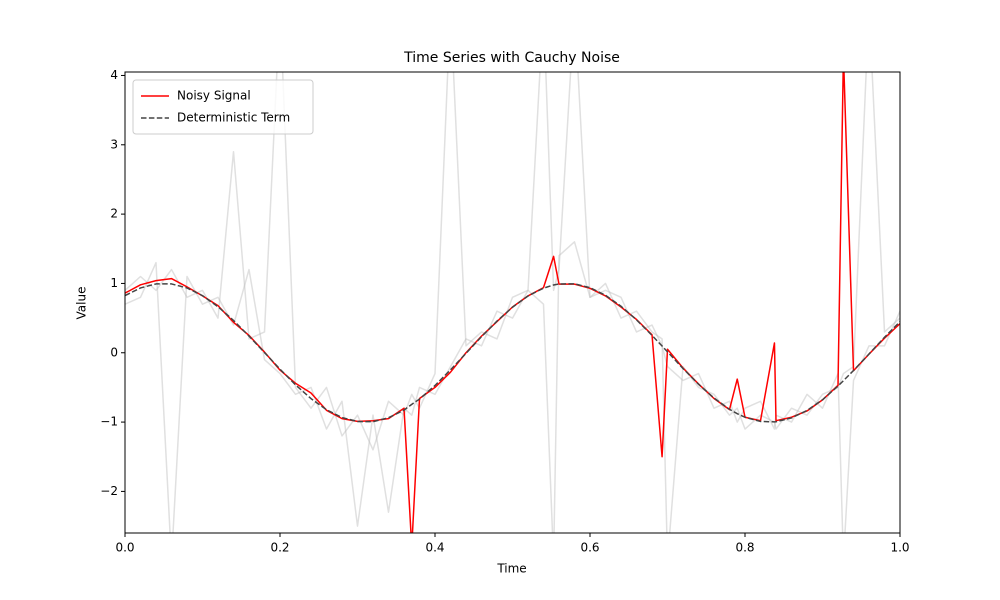 The height and width of the screenshot is (600, 1000). What do you see at coordinates (109, 491) in the screenshot?
I see `y-tick-label: −2` at bounding box center [109, 491].